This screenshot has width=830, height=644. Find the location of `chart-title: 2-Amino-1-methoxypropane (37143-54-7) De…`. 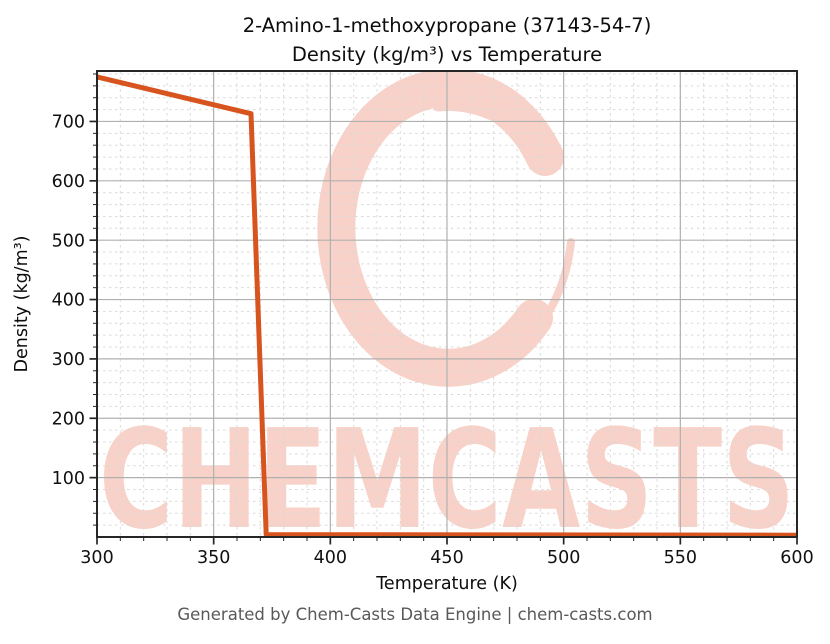

chart-title: 2-Amino-1-methoxypropane (37143-54-7) De… is located at coordinates (447, 40).